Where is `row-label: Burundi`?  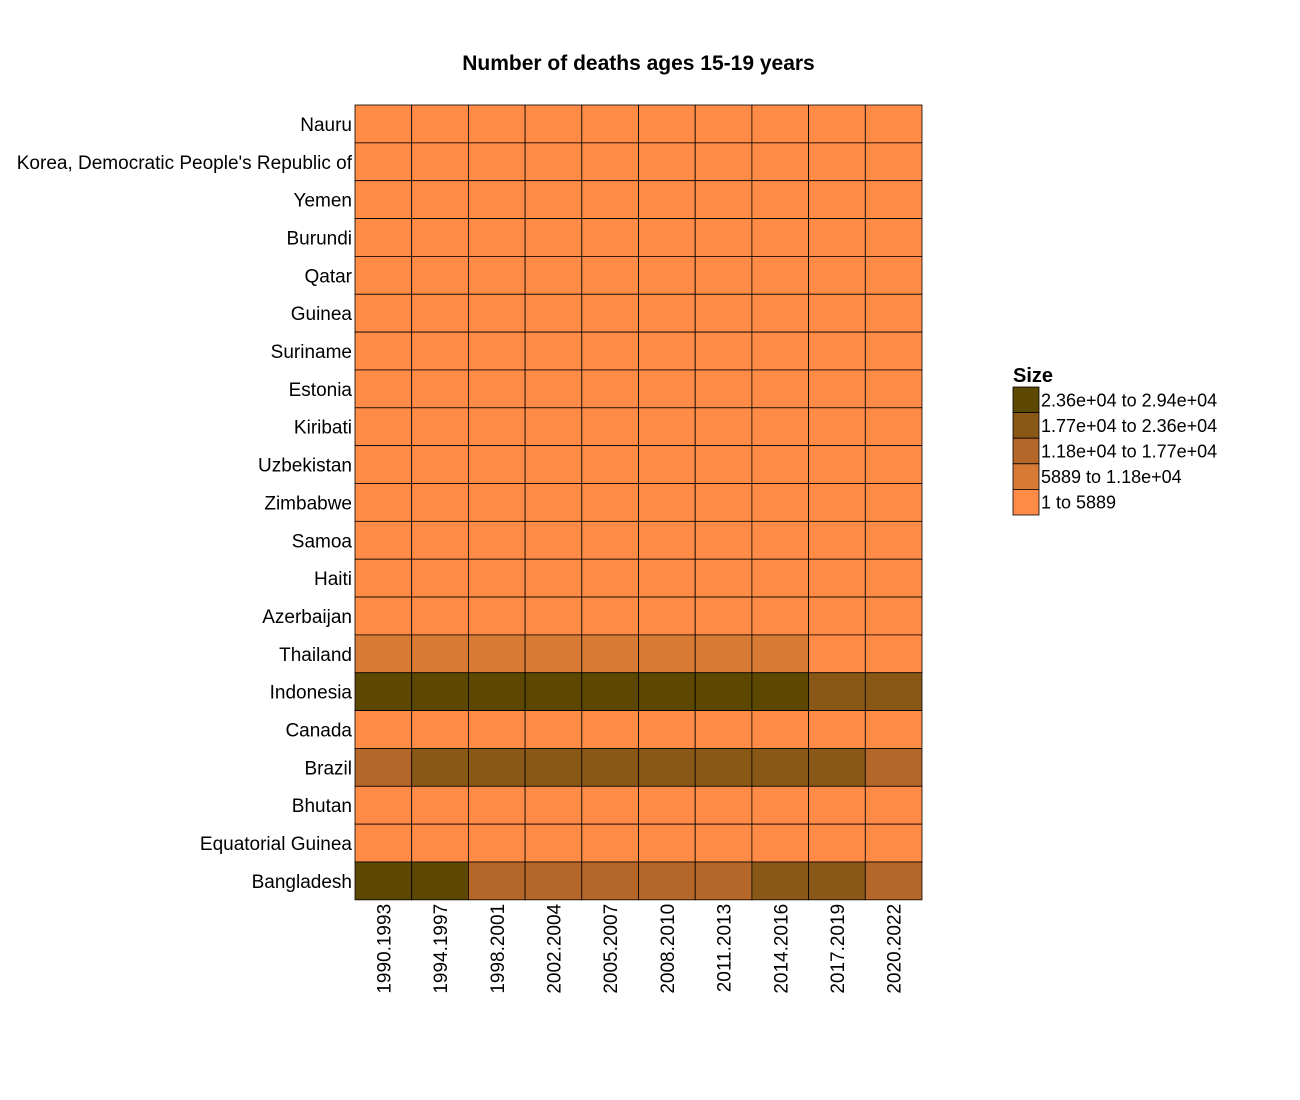
row-label: Burundi is located at coordinates (320, 238).